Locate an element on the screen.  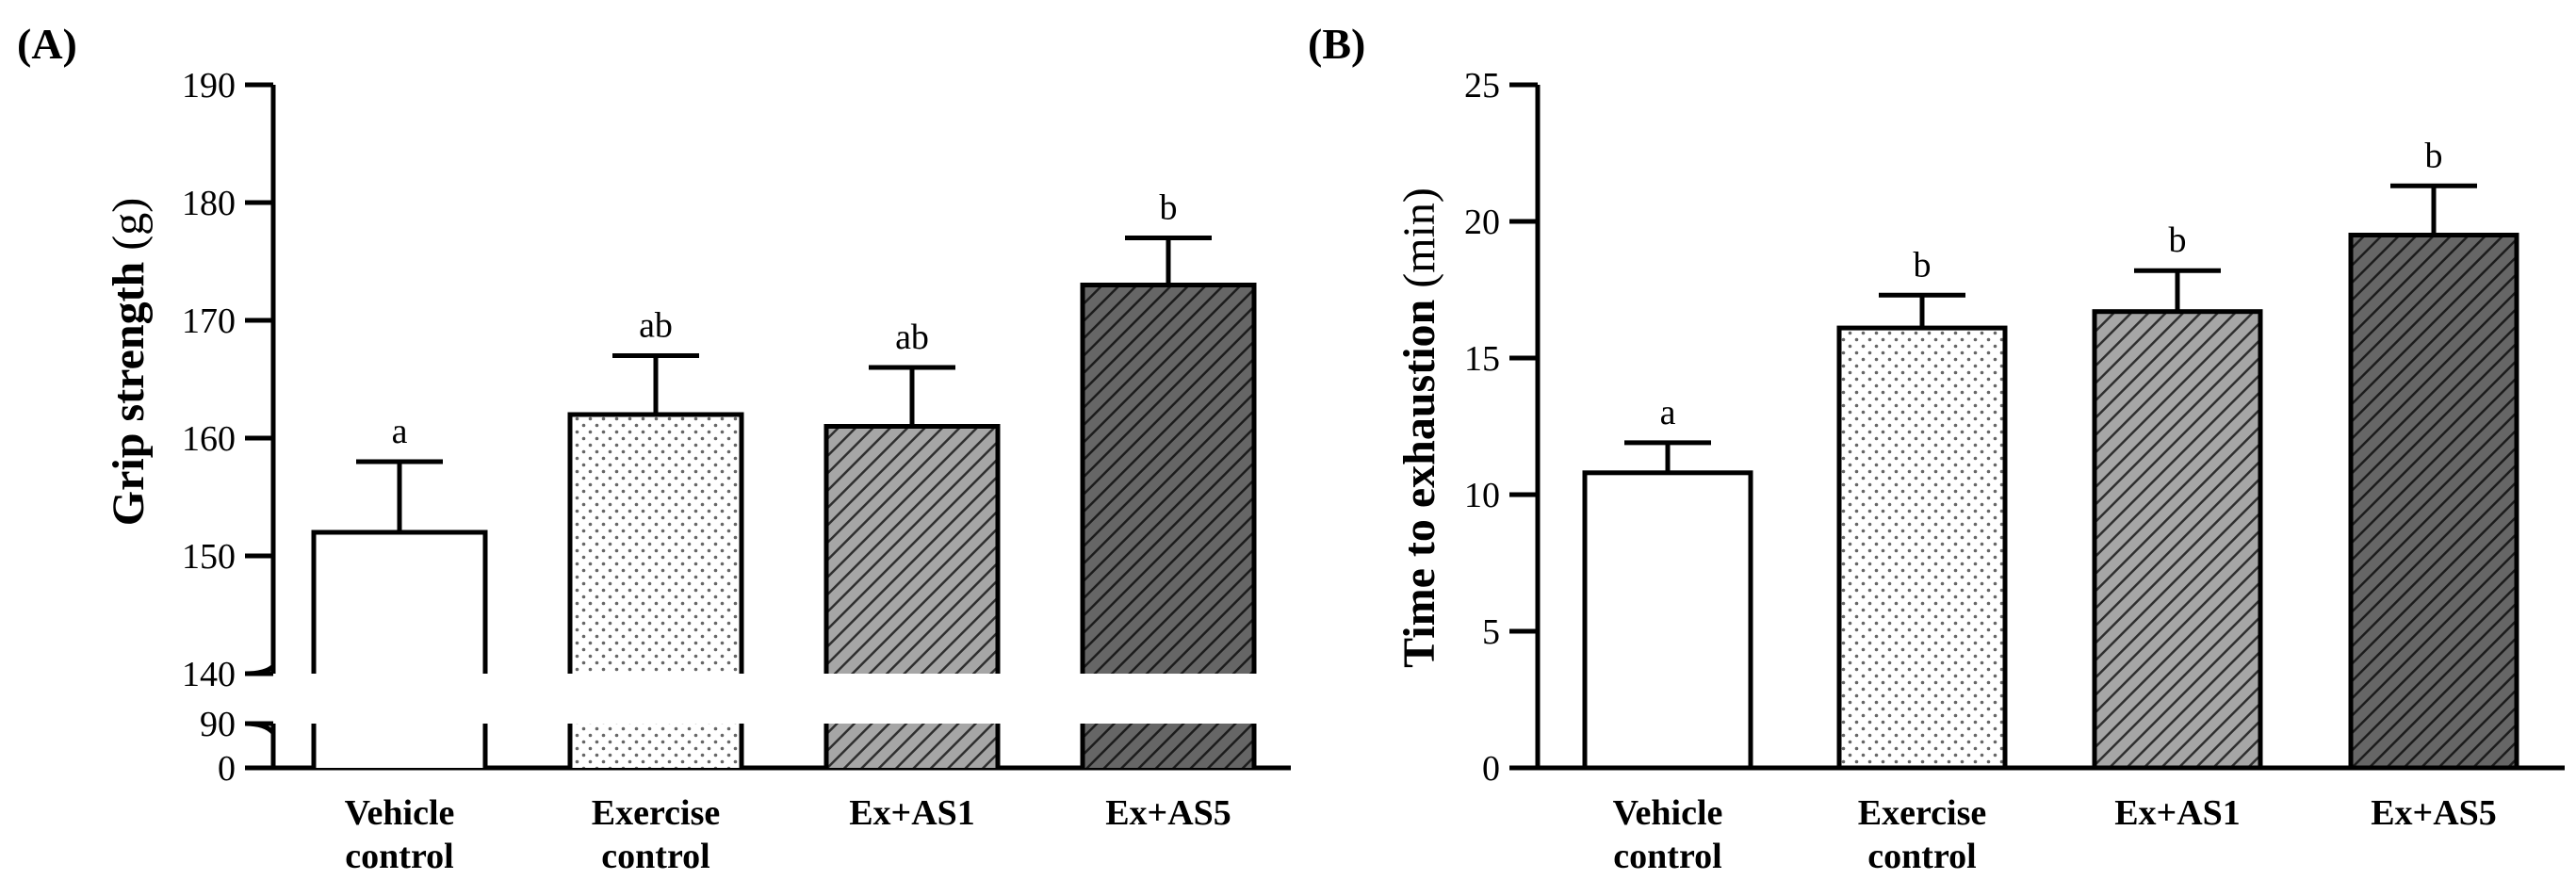
panel-b-category-label: Ex+AS1 is located at coordinates (2177, 813).